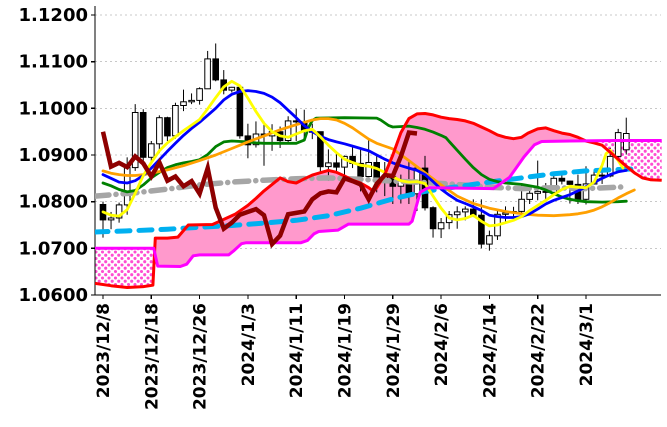 This screenshot has height=427, width=667. Describe the element at coordinates (394, 350) in the screenshot. I see `x-axis-label: 2024/1/29` at that location.